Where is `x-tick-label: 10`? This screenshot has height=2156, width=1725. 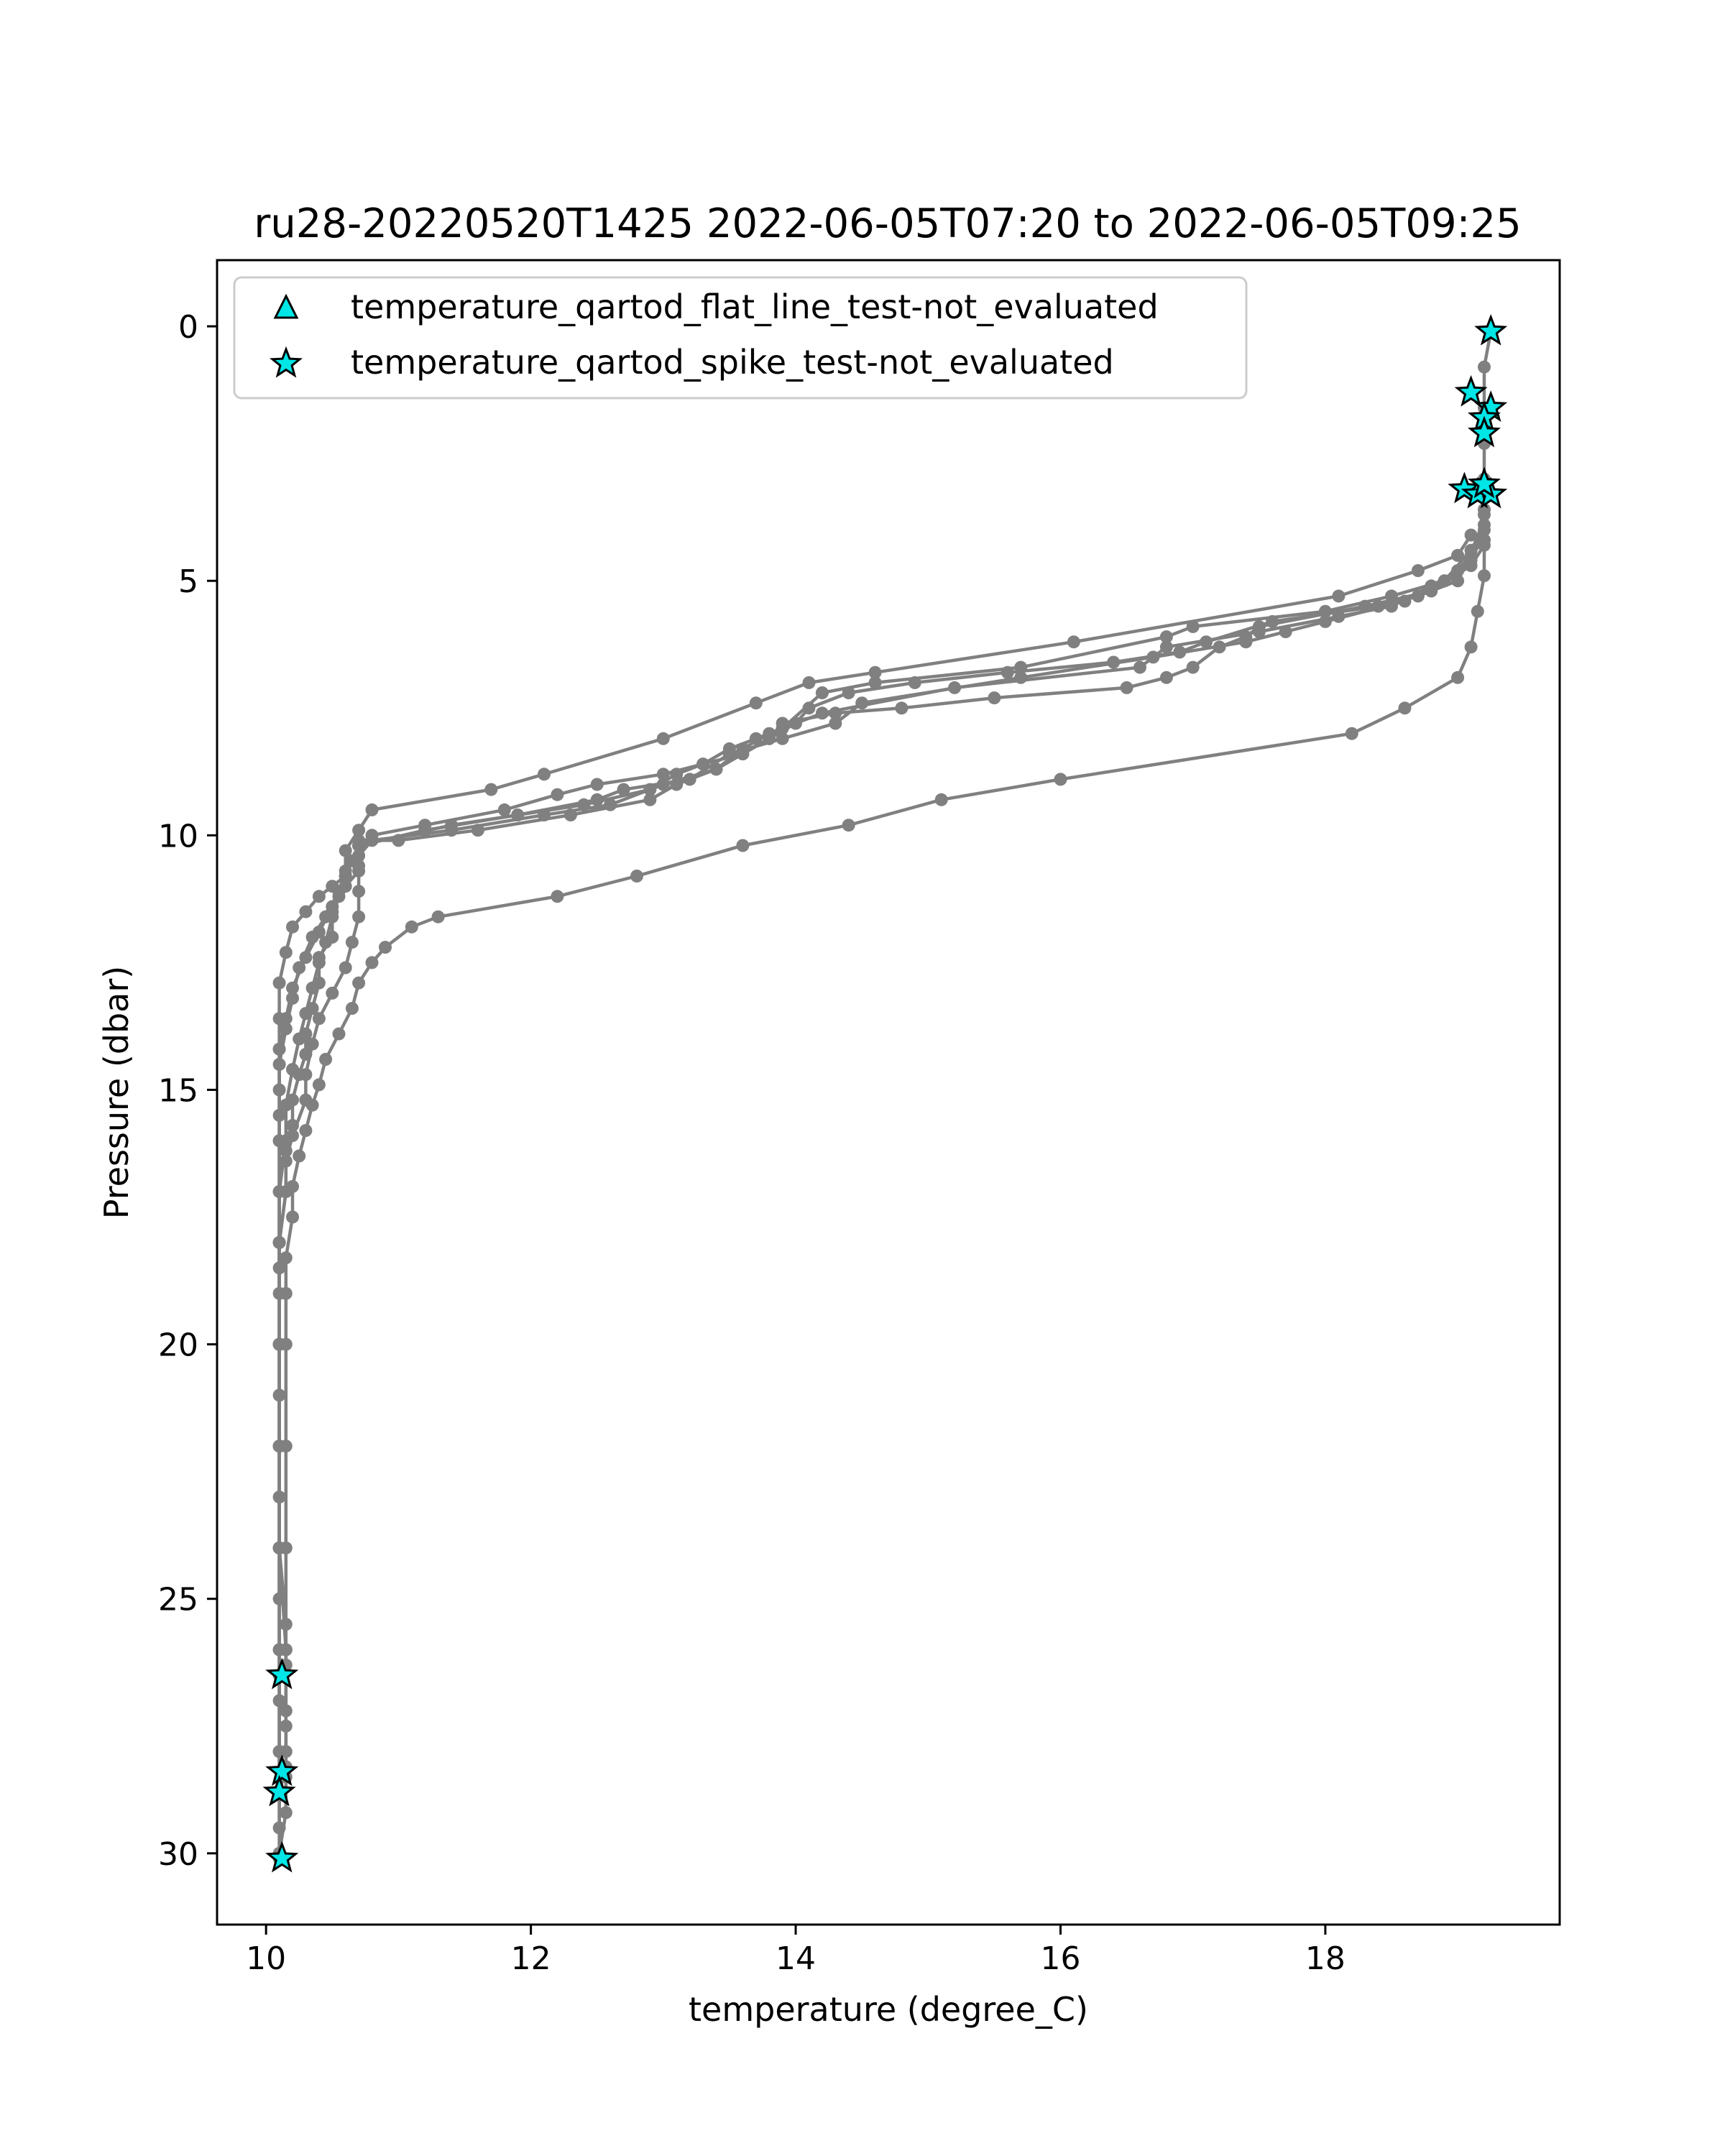
x-tick-label: 10 is located at coordinates (266, 1958).